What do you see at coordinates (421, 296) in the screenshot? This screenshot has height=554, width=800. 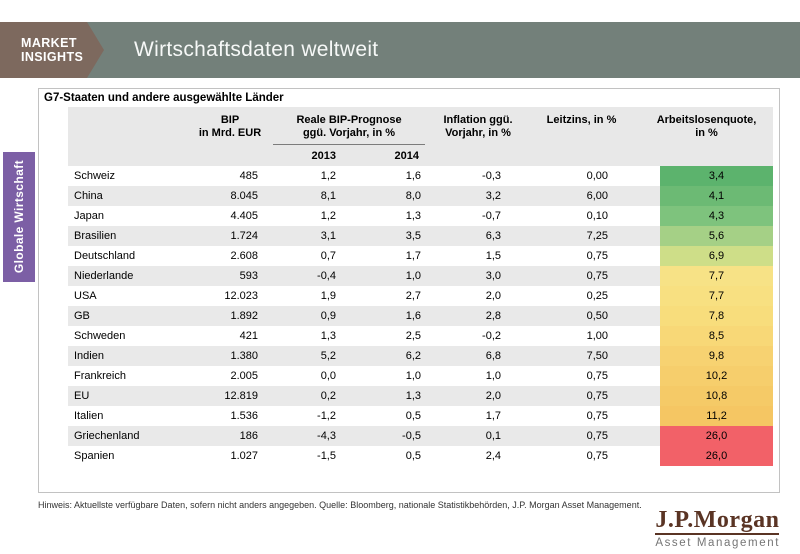 I see `table-row: USA 12.023 1,9 2,7 2,0 0,25 7,7` at bounding box center [421, 296].